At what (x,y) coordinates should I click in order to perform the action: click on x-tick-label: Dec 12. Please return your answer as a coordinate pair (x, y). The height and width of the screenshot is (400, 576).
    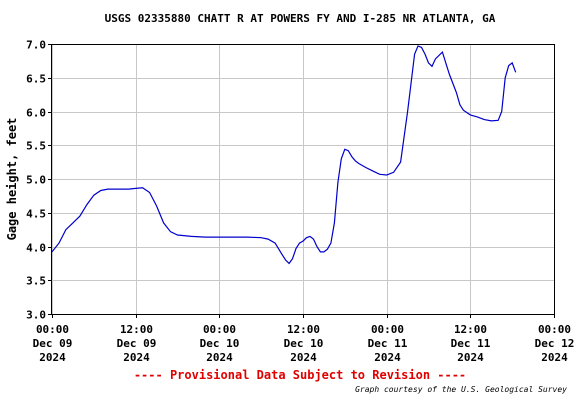
    Looking at the image, I should click on (555, 343).